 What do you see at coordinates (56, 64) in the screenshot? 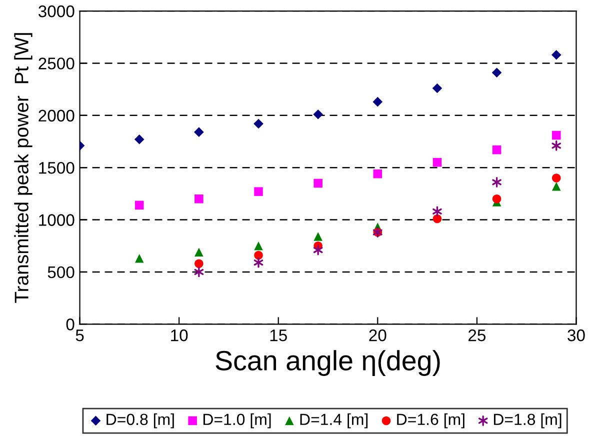
I see `y-tick-label: 2500` at bounding box center [56, 64].